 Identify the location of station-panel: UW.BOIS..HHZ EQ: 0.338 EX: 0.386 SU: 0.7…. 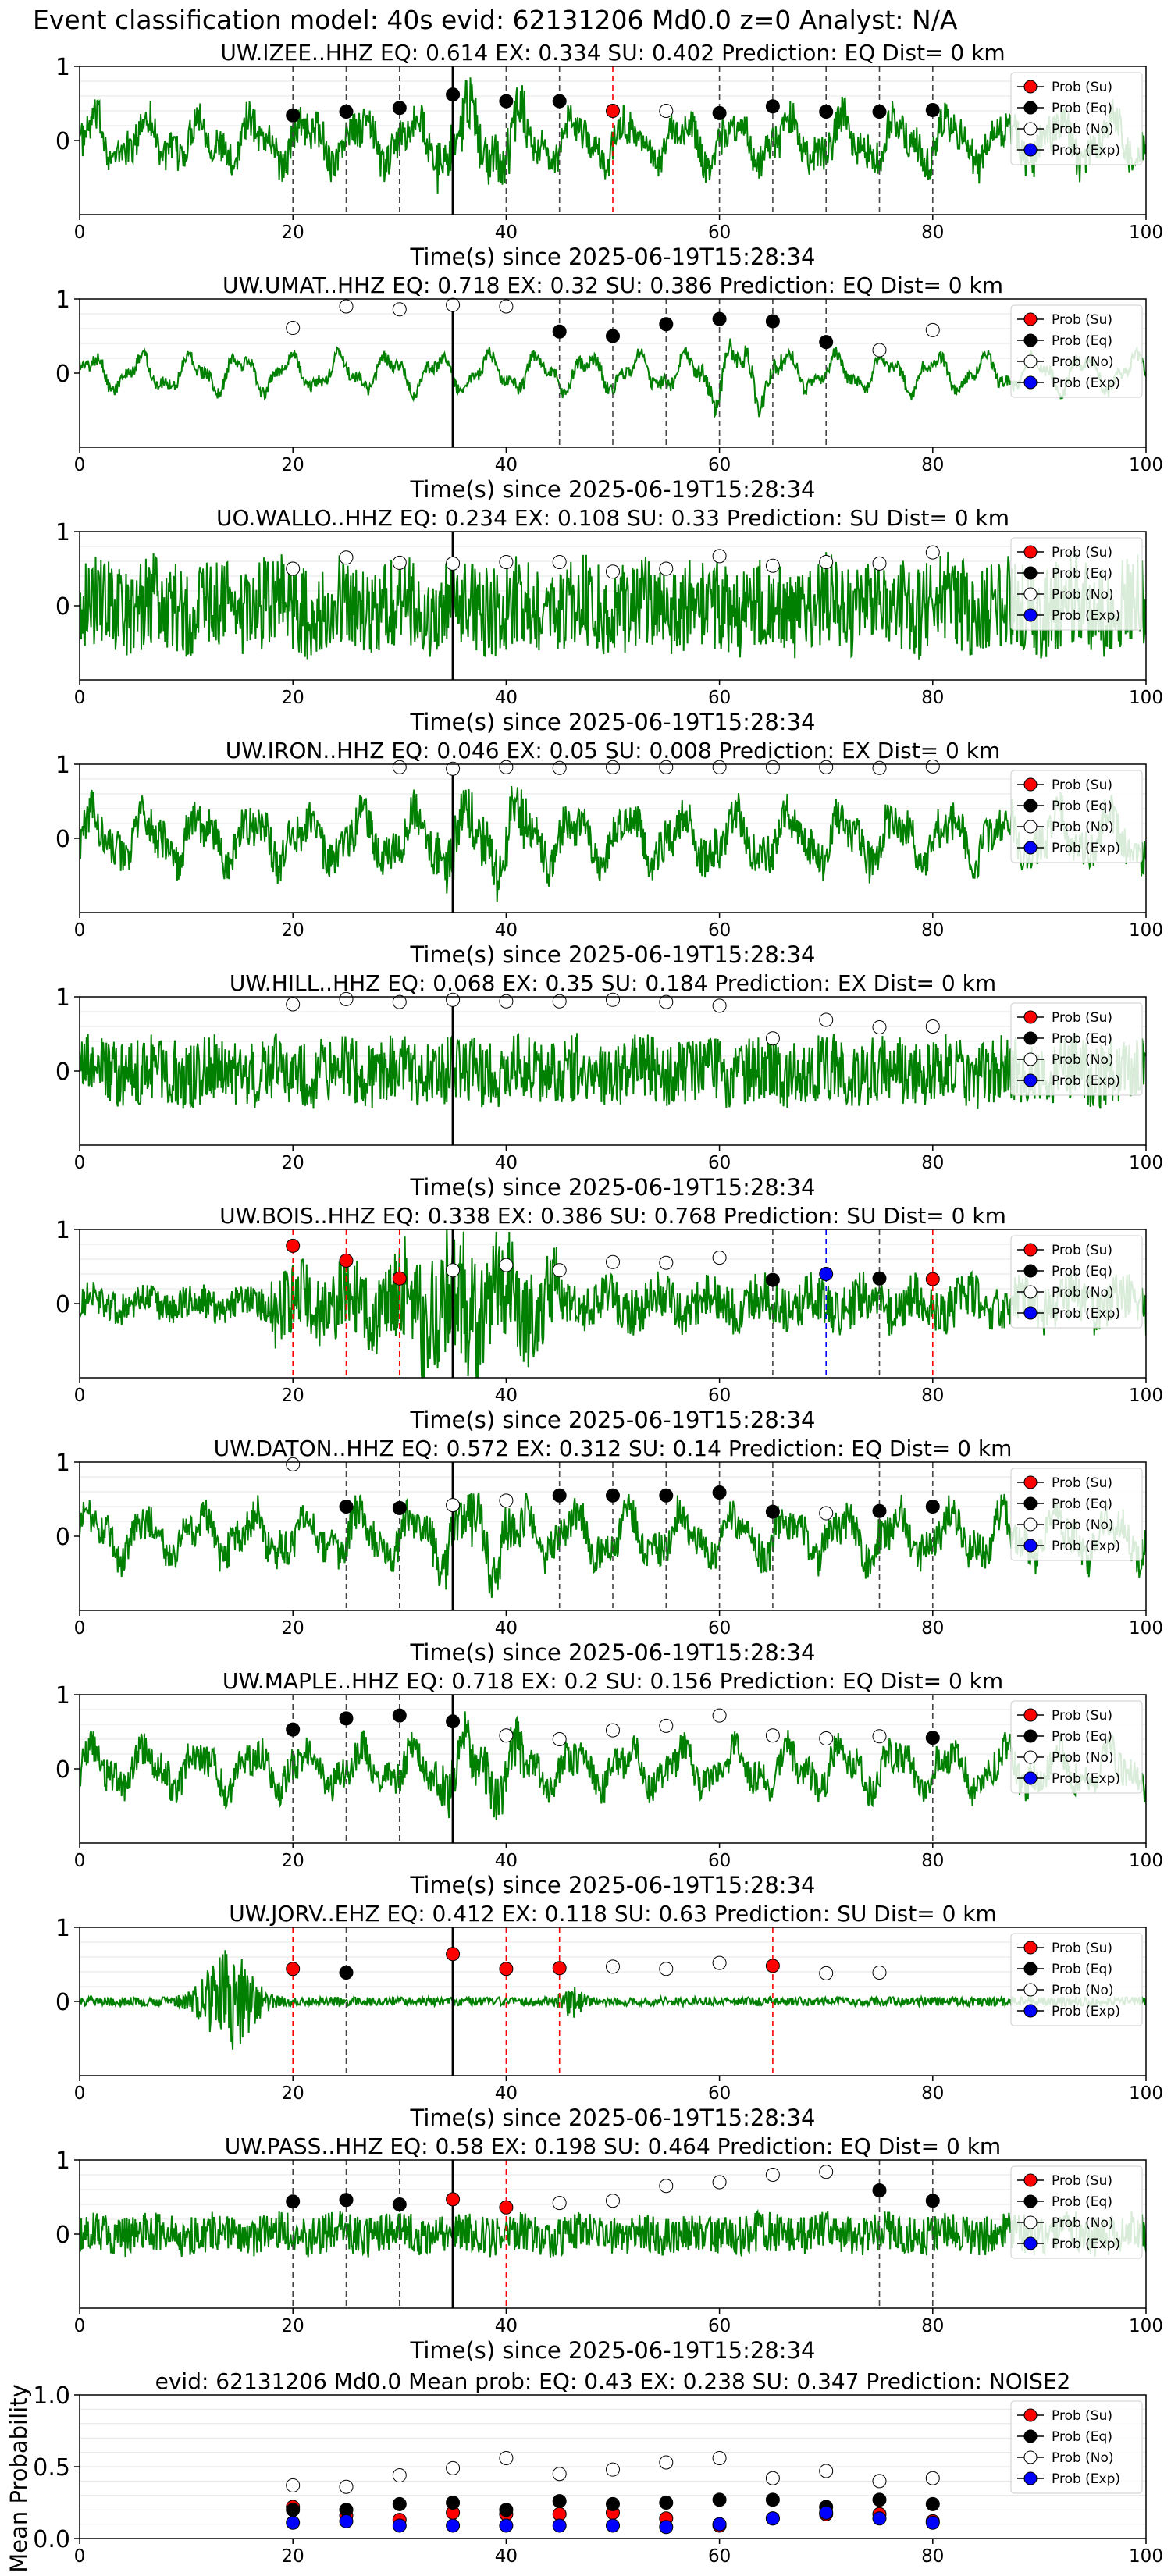
(609, 1318).